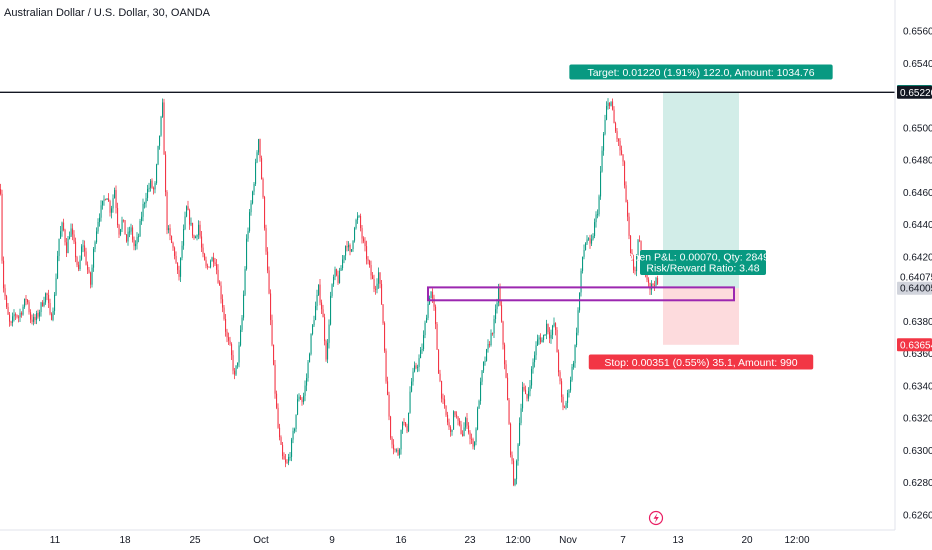 The image size is (932, 550). What do you see at coordinates (261, 540) in the screenshot?
I see `x-tick-label: Oct` at bounding box center [261, 540].